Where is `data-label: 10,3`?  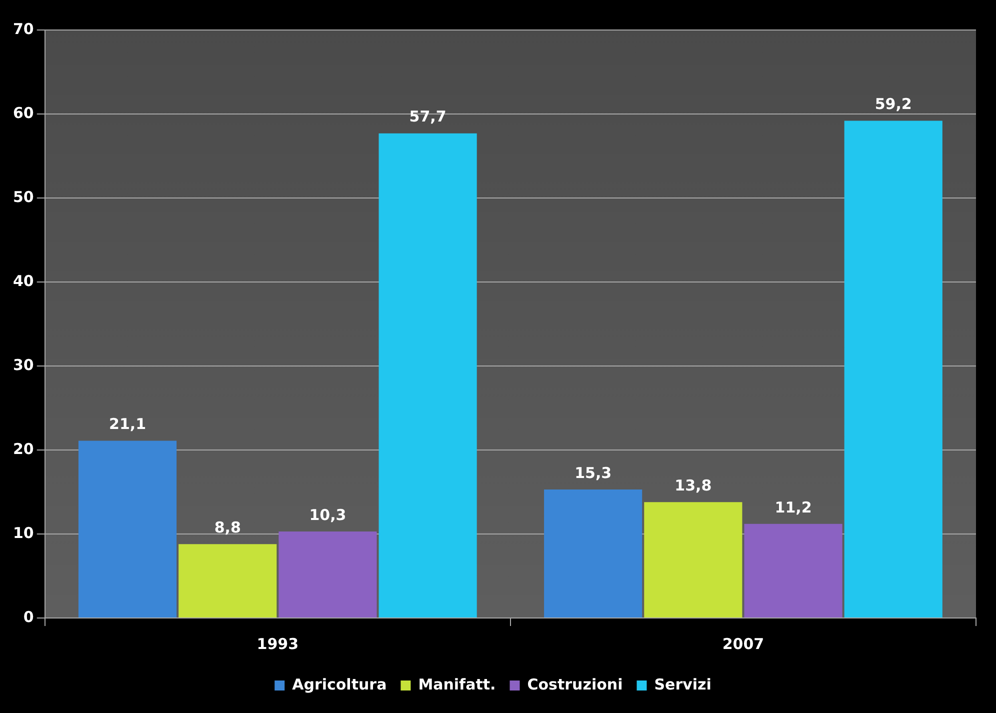
data-label: 10,3 is located at coordinates (327, 515).